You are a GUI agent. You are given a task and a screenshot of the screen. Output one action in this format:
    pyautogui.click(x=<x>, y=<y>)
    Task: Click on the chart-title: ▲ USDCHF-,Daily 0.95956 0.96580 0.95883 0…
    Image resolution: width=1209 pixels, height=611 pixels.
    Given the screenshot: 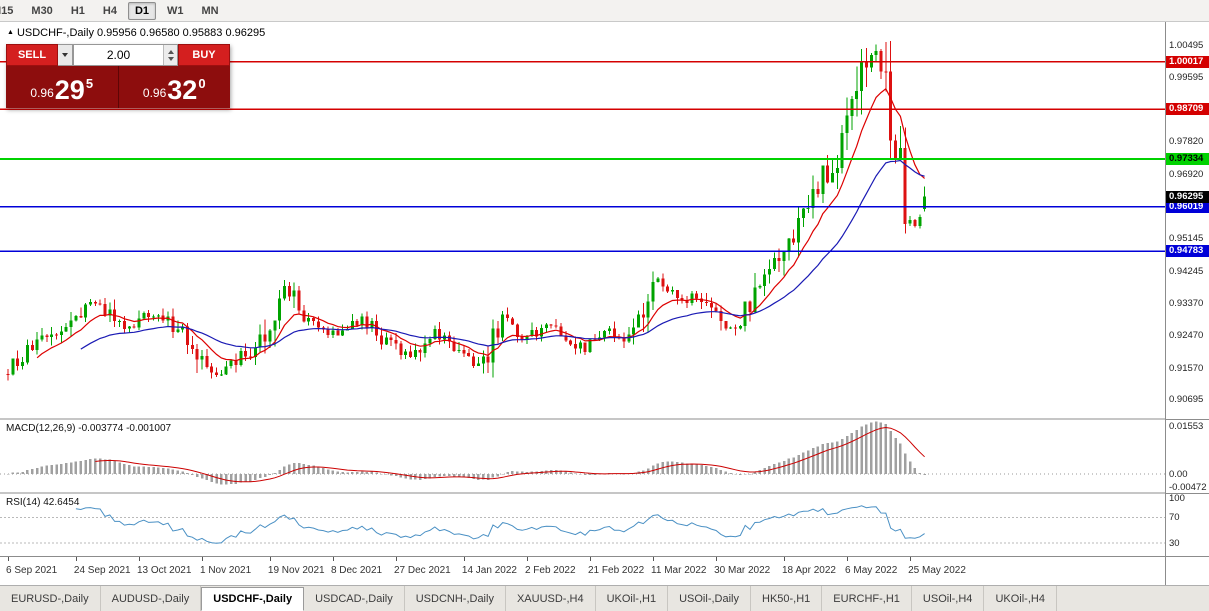 What is the action you would take?
    pyautogui.click(x=136, y=33)
    